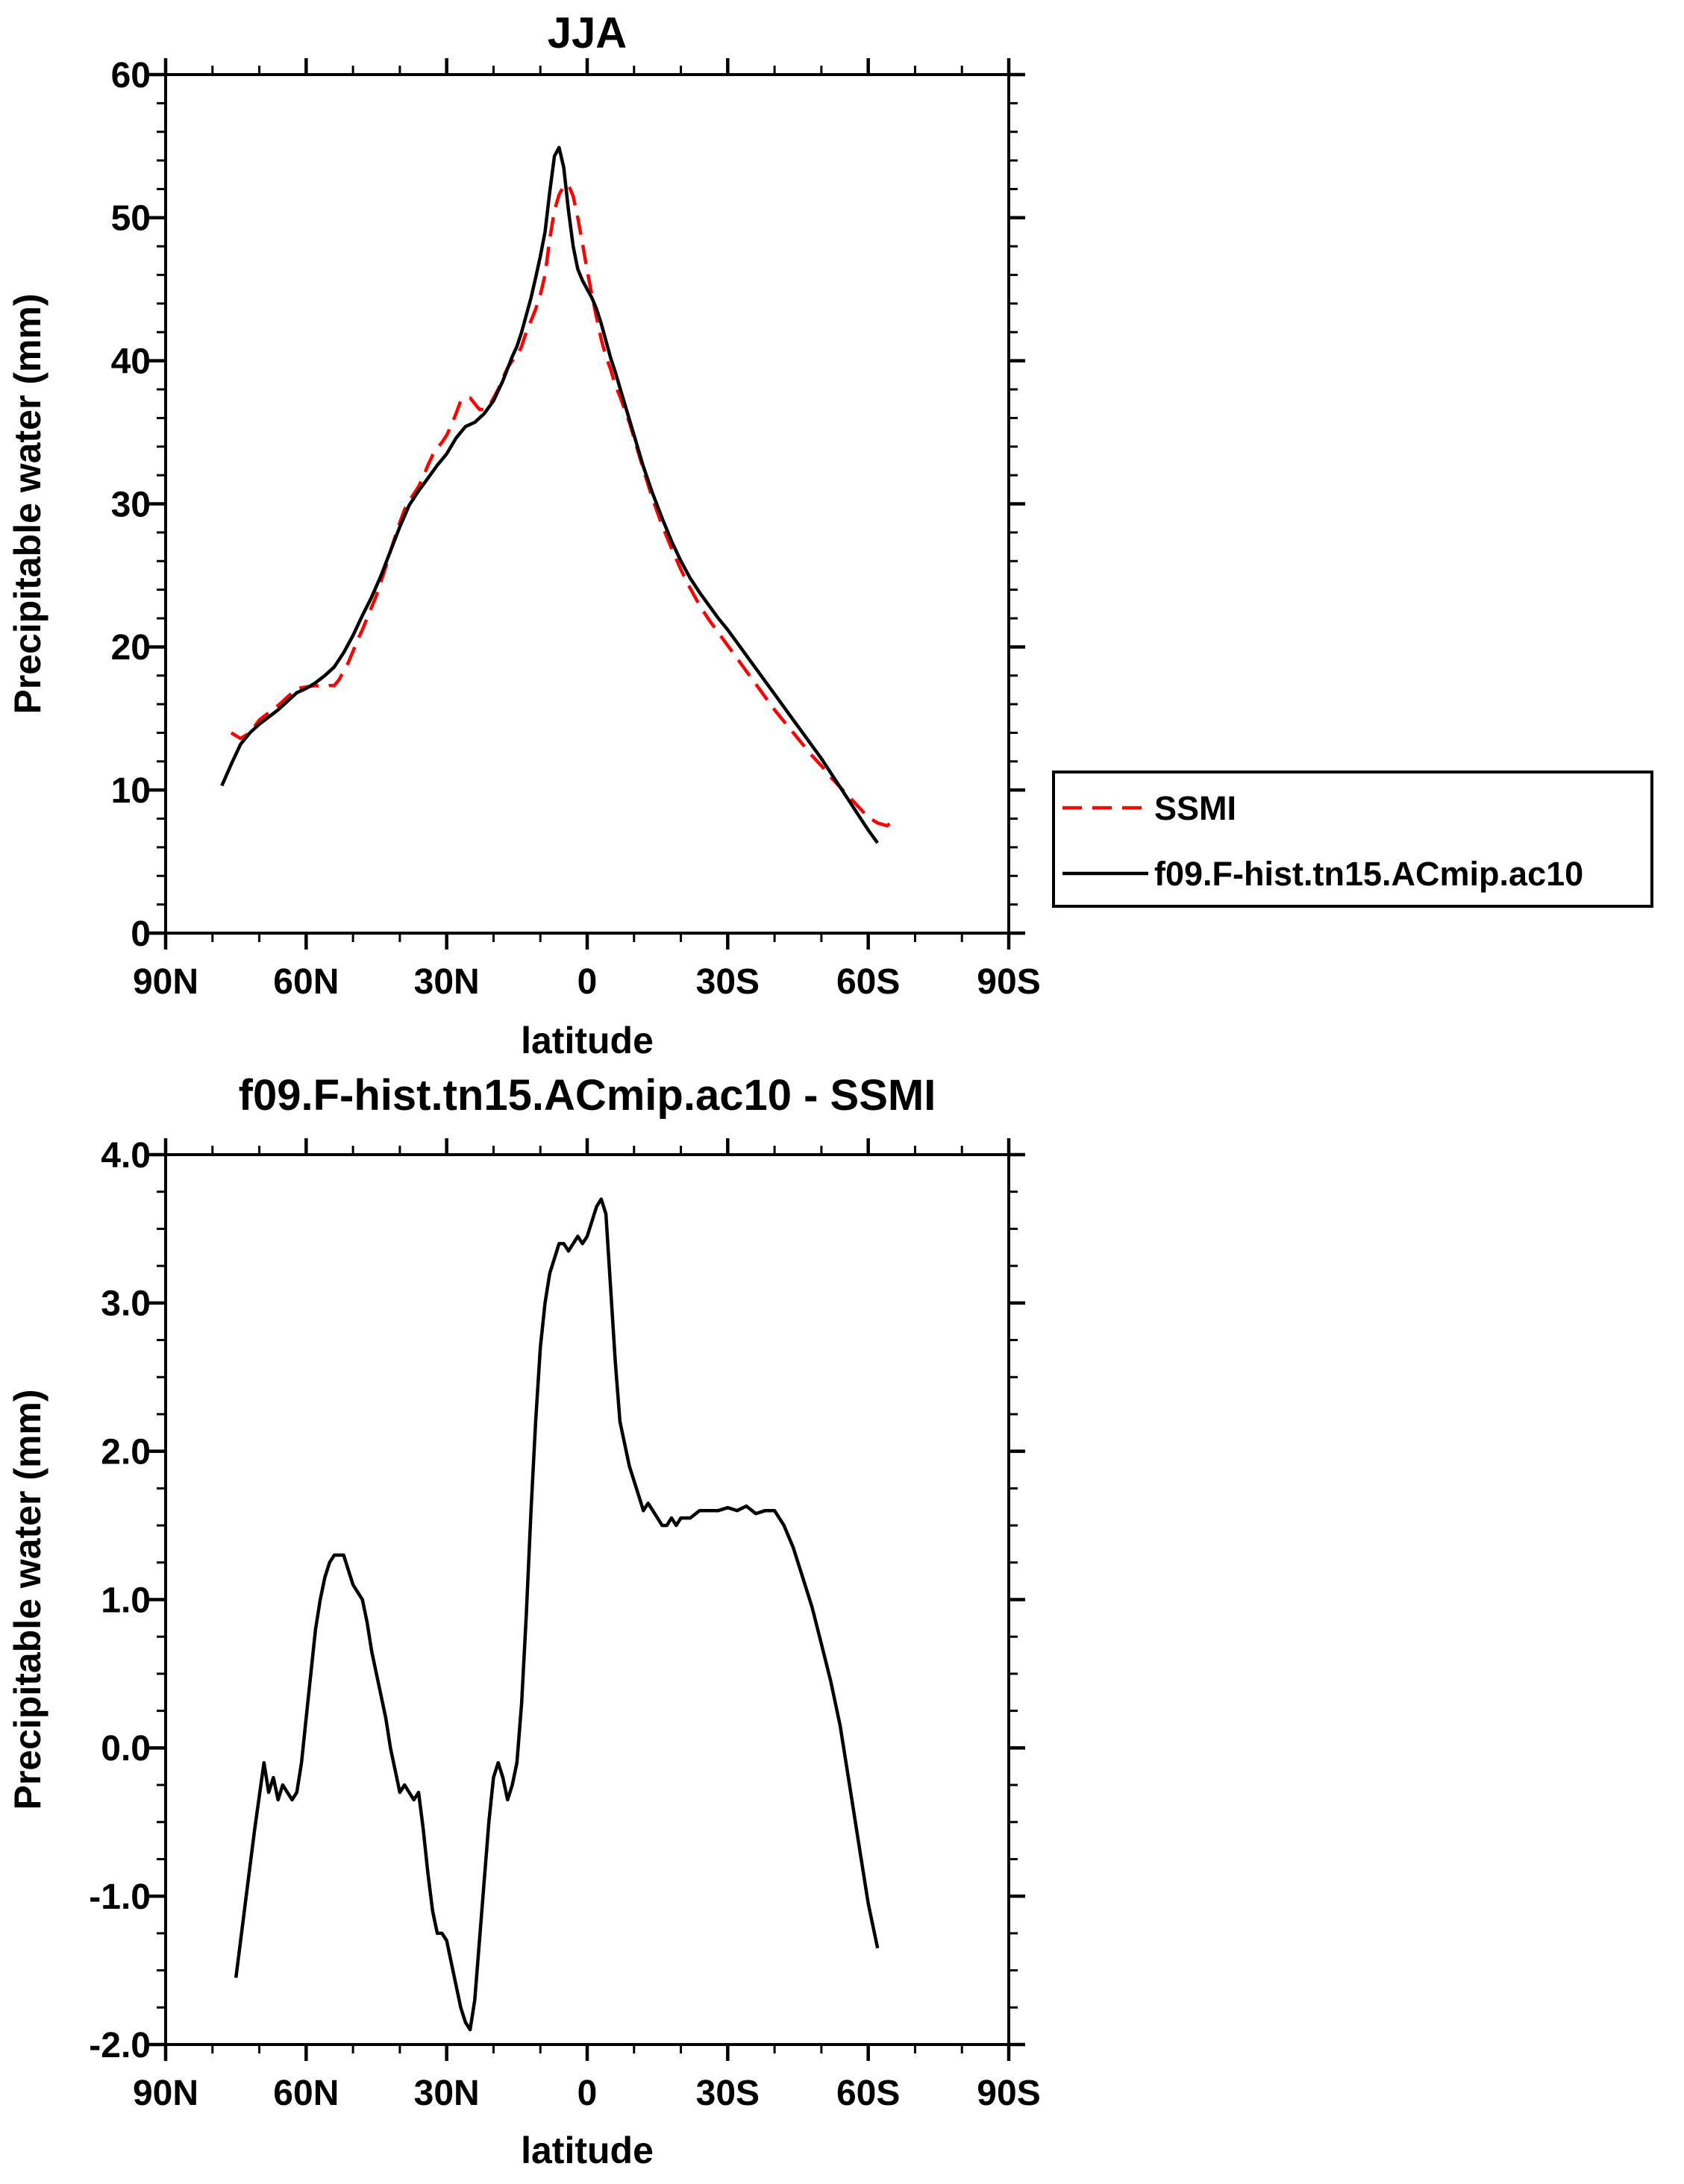 The width and height of the screenshot is (1684, 2184). Describe the element at coordinates (587, 1040) in the screenshot. I see `jja-x-axis-label: latitude` at that location.